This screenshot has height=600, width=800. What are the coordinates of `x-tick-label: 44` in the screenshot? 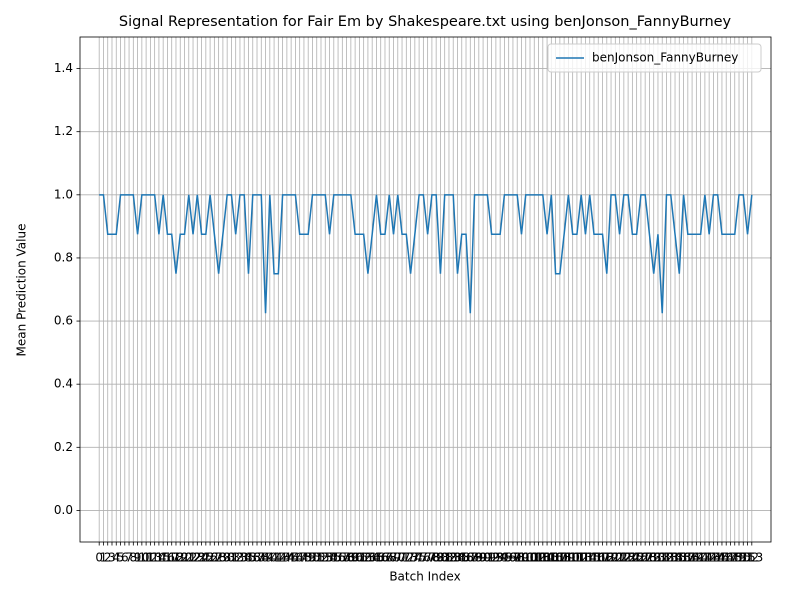 It's located at (286, 558).